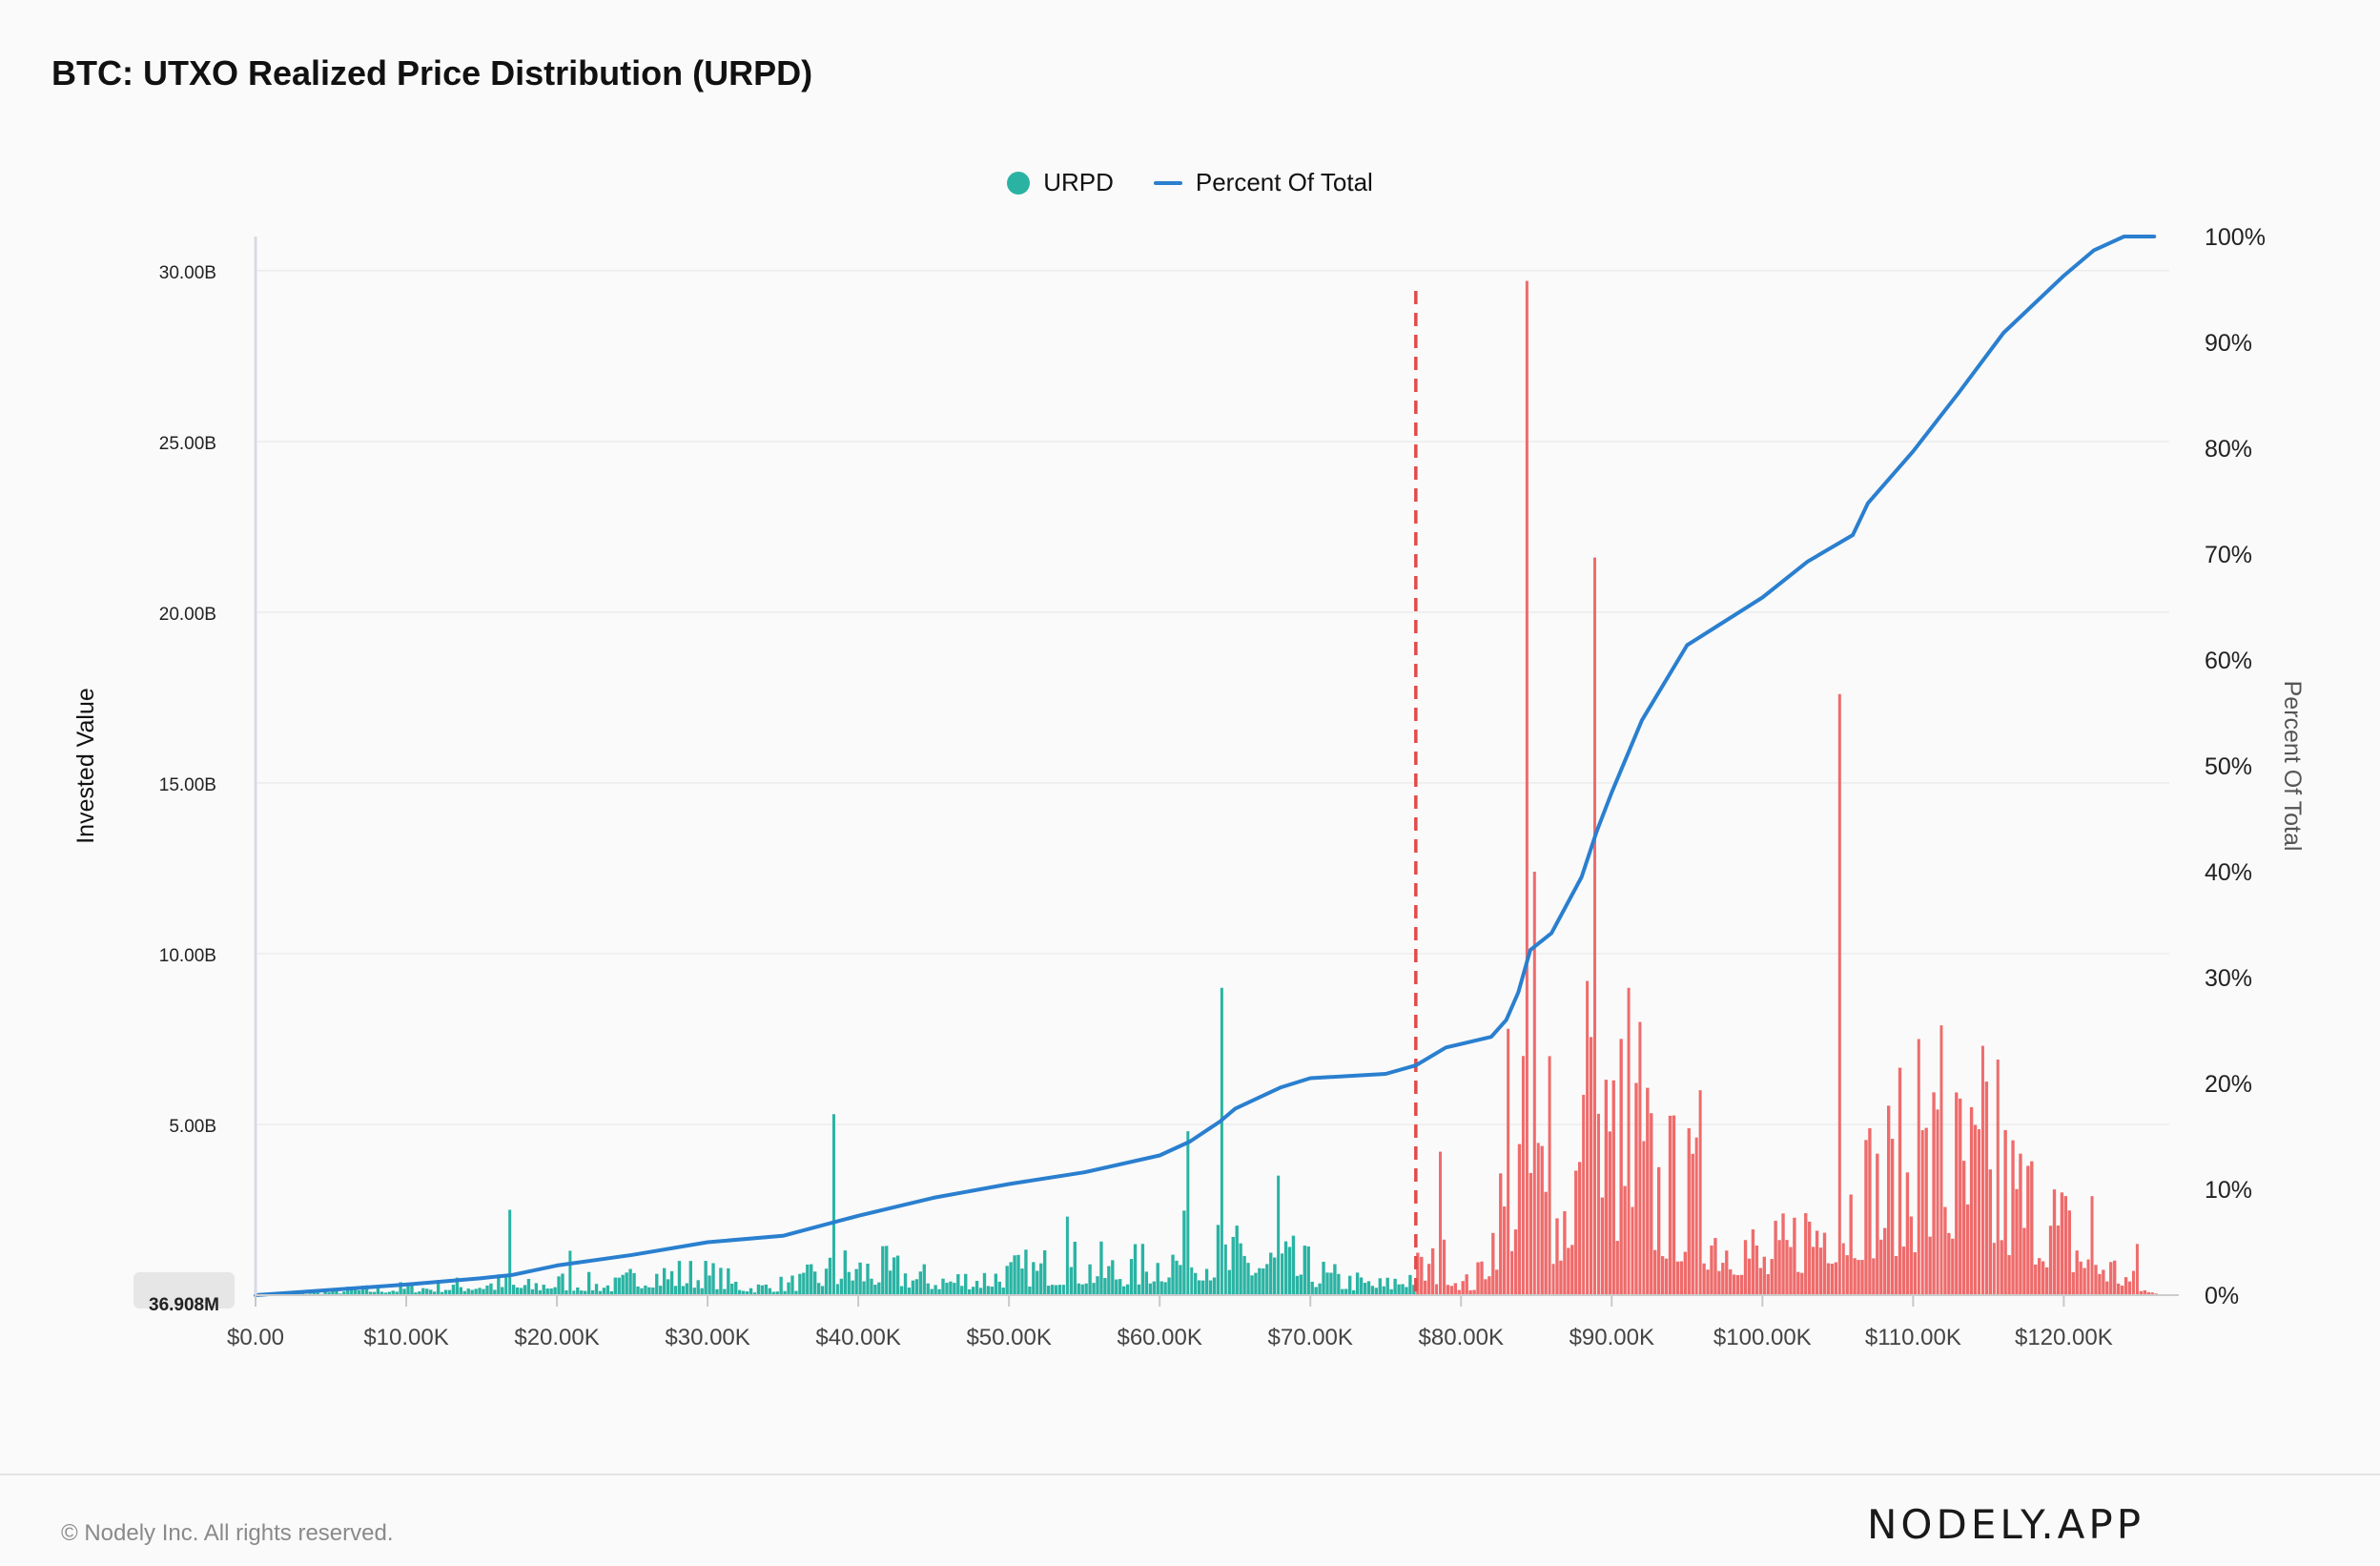 This screenshot has width=2380, height=1566. Describe the element at coordinates (2228, 661) in the screenshot. I see `y2-tick-label: 60%` at that location.